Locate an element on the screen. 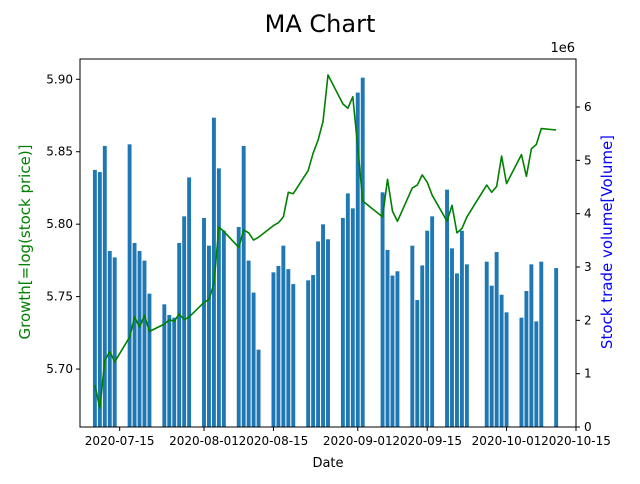  y-right-tick-label: 3 is located at coordinates (588, 267).